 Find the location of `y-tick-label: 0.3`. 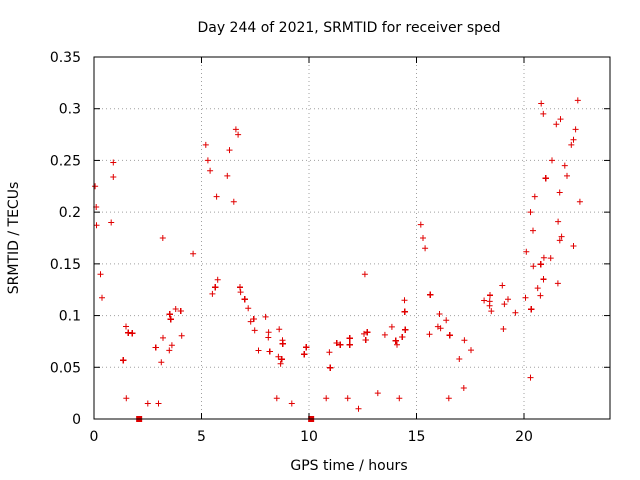

y-tick-label: 0.3 is located at coordinates (70, 110).